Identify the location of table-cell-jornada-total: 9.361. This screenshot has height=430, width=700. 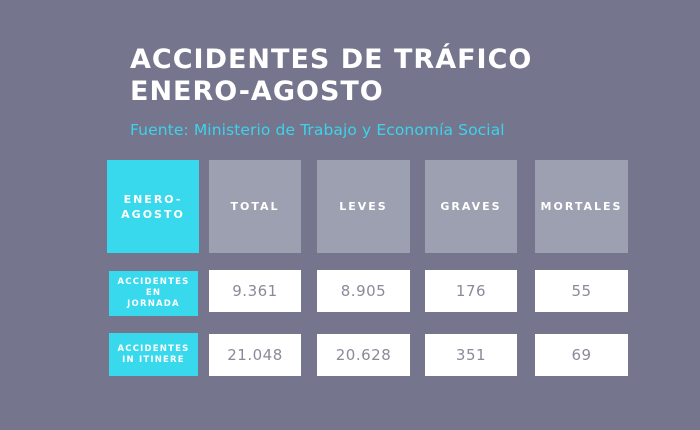
(255, 291).